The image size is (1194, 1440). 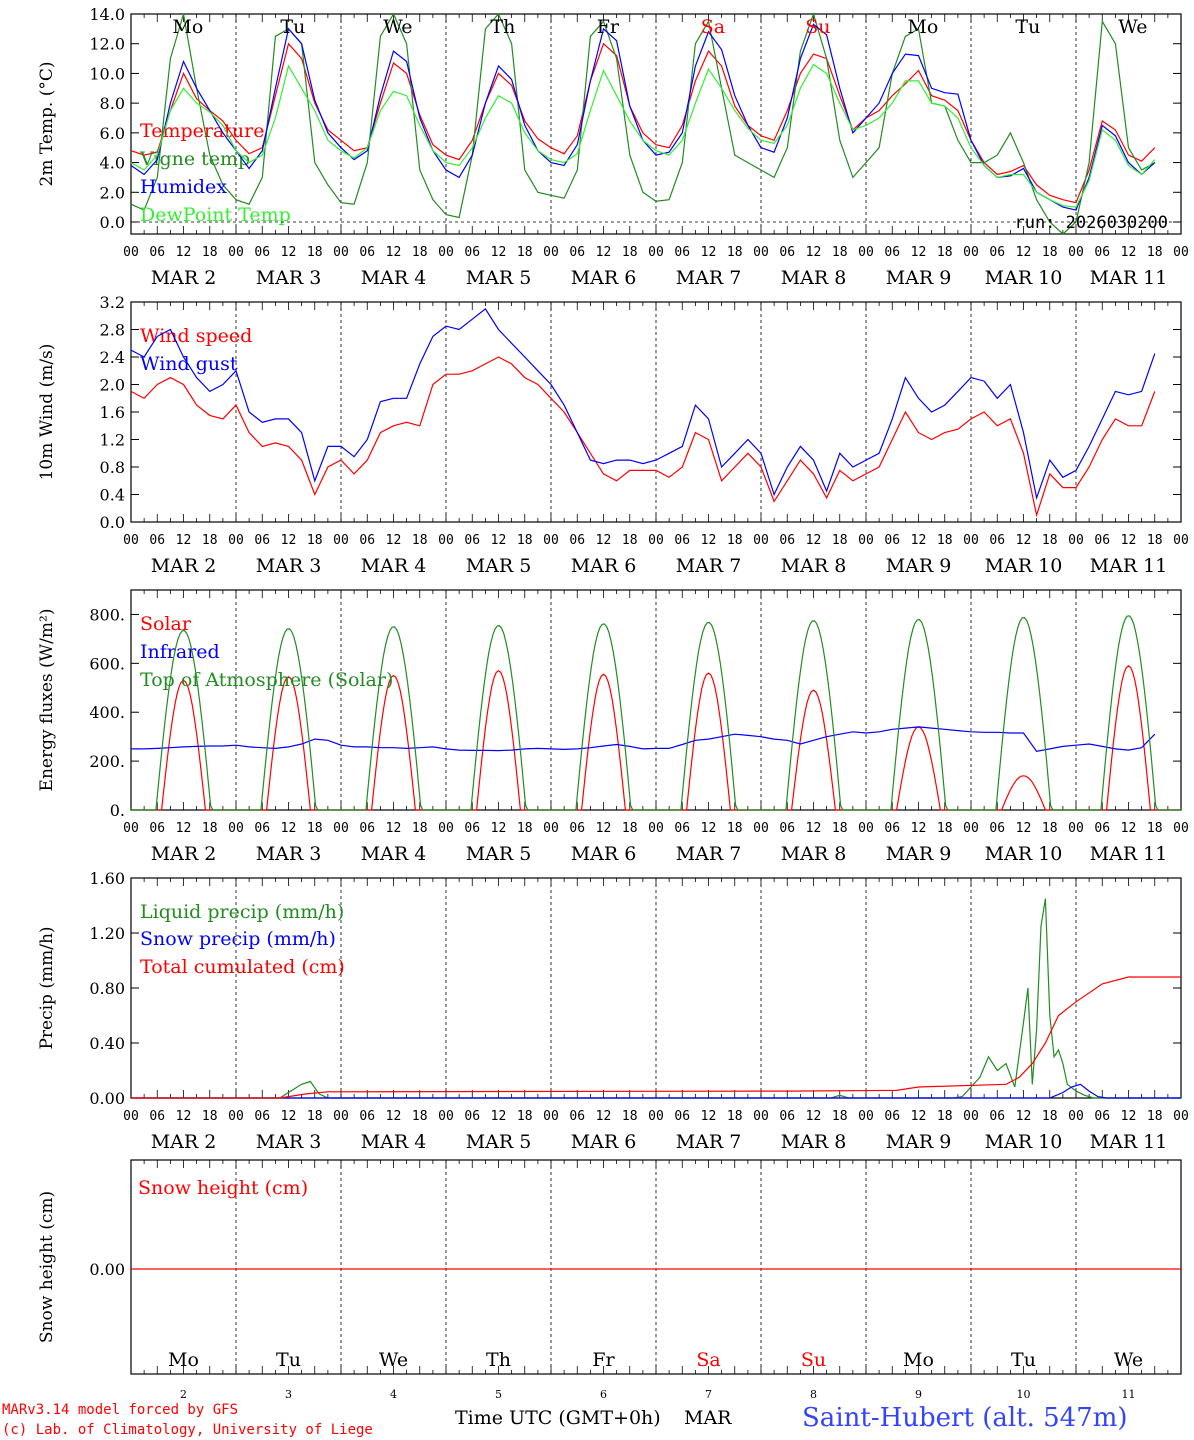 What do you see at coordinates (107, 761) in the screenshot?
I see `y-tick-label: 200.` at bounding box center [107, 761].